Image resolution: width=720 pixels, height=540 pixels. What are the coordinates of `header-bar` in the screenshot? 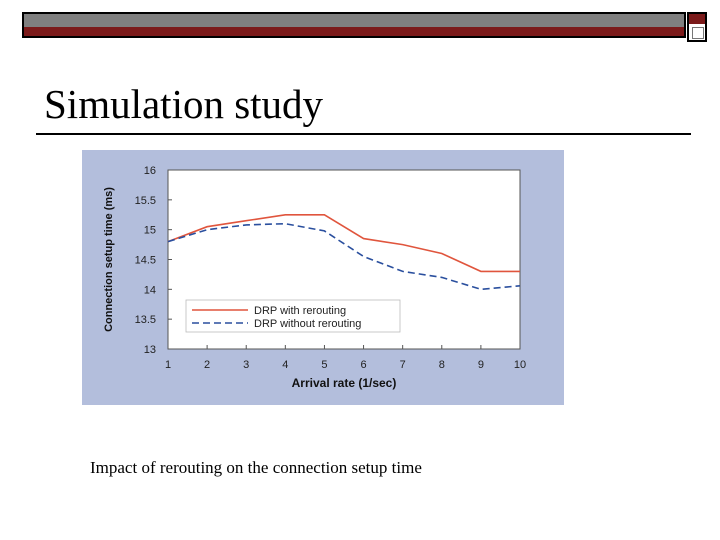 It's located at (354, 25).